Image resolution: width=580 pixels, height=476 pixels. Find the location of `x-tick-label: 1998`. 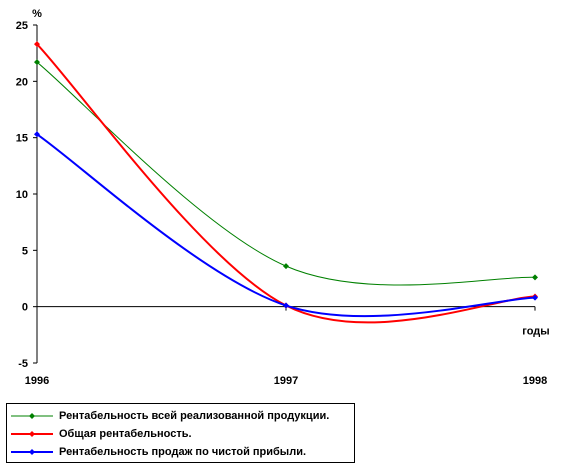

x-tick-label: 1998 is located at coordinates (535, 381).